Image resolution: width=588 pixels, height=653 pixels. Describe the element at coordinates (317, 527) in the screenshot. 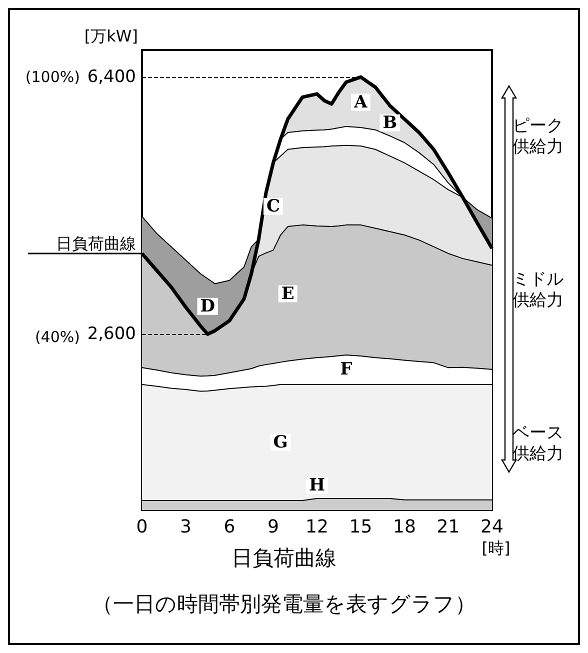

I see `x-tick-label: 12` at that location.